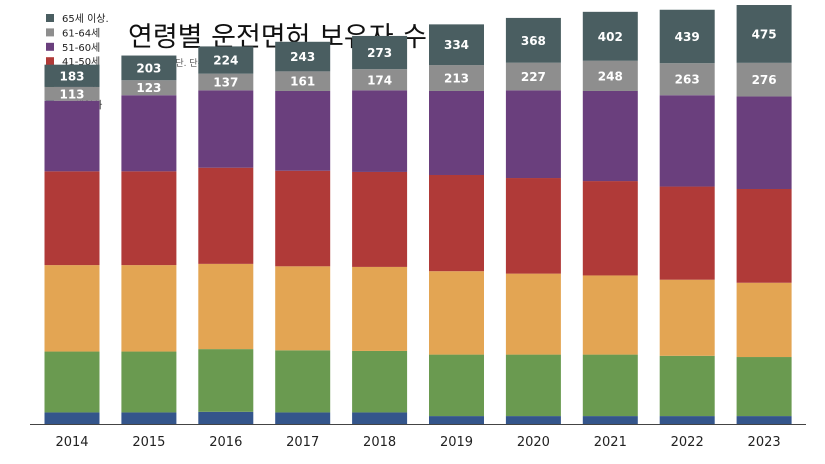  I want to click on data-label: 137, so click(225, 83).